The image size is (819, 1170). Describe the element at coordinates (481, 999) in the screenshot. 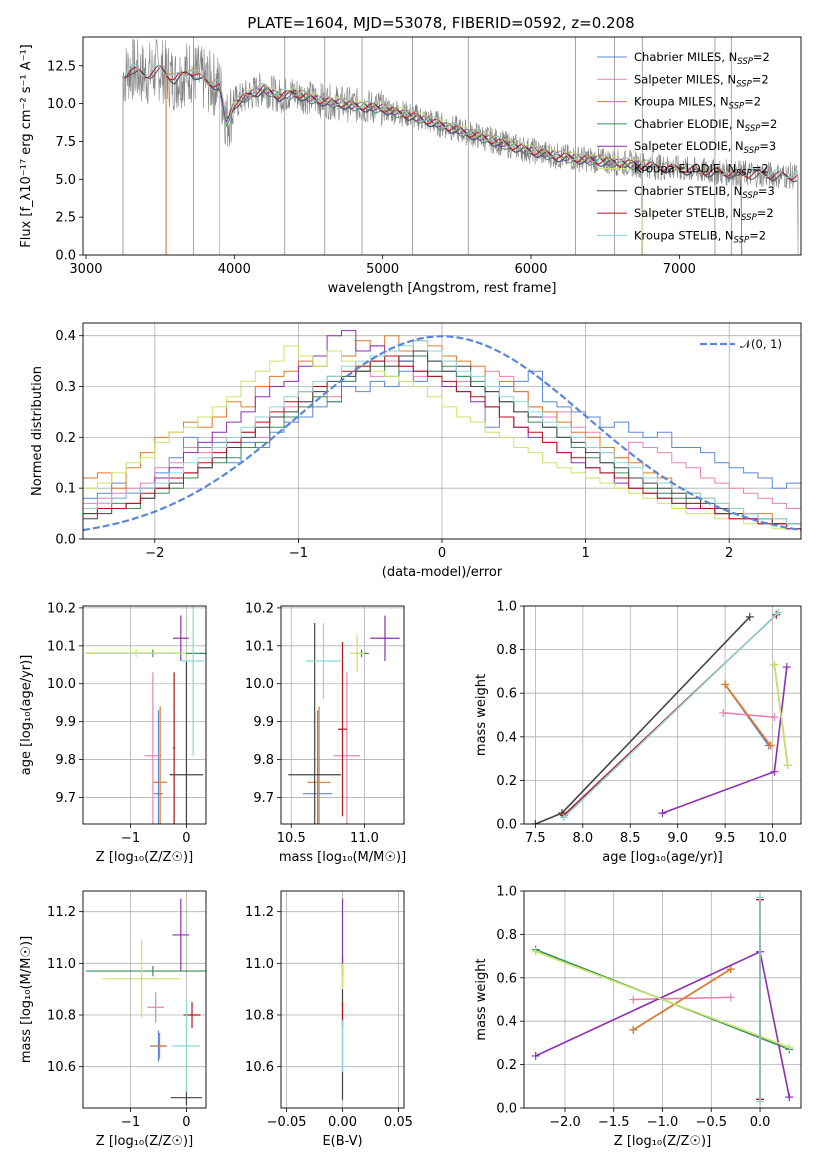

I see `y-axis-label: mass weight` at that location.